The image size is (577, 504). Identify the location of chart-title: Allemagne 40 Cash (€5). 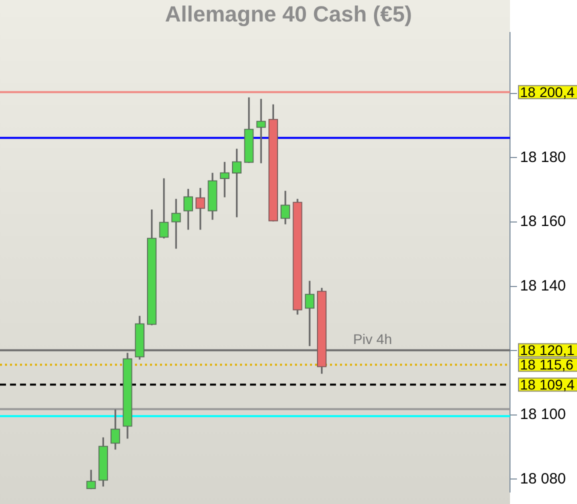
(288, 13).